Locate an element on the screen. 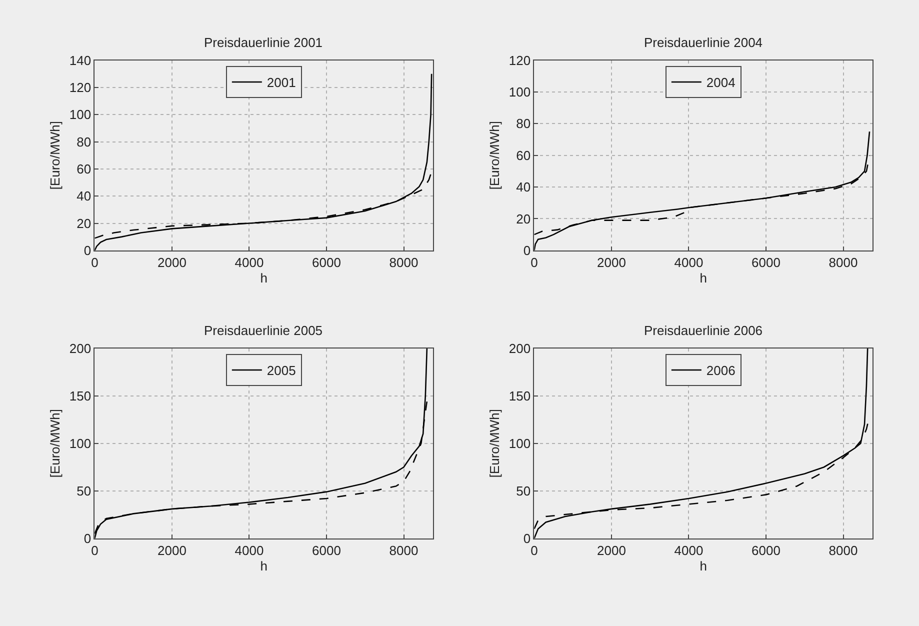 This screenshot has width=919, height=626. legend-label: 2005 is located at coordinates (281, 370).